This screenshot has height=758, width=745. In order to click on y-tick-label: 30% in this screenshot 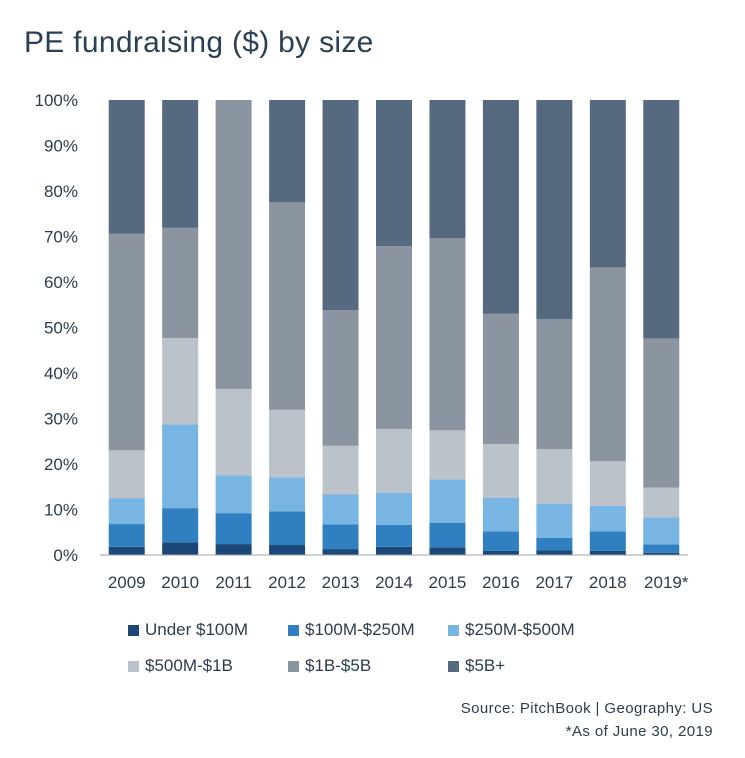, I will do `click(61, 419)`.